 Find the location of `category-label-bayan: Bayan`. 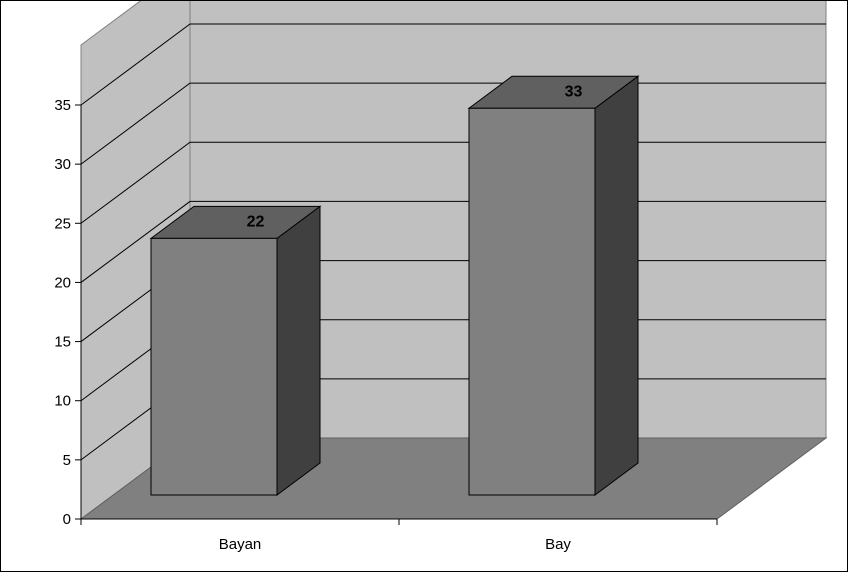

category-label-bayan: Bayan is located at coordinates (240, 544).